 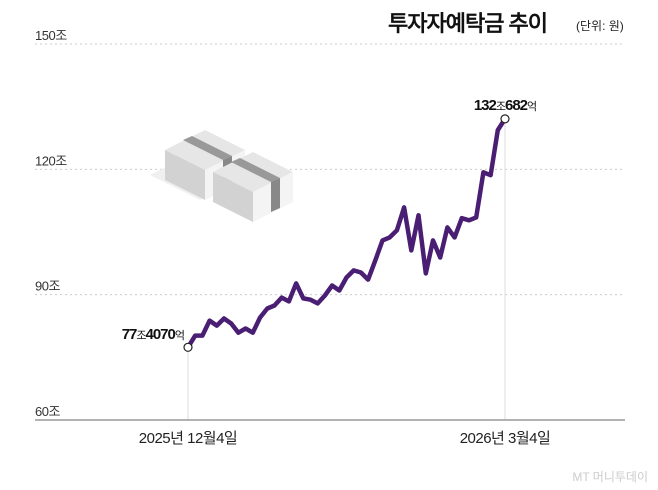 I want to click on end-point, so click(x=505, y=119).